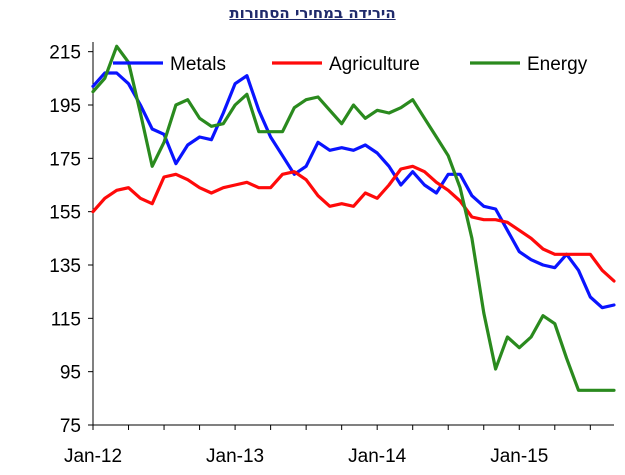 This screenshot has height=475, width=625. What do you see at coordinates (377, 456) in the screenshot?
I see `x-tick-label: Jan-14` at bounding box center [377, 456].